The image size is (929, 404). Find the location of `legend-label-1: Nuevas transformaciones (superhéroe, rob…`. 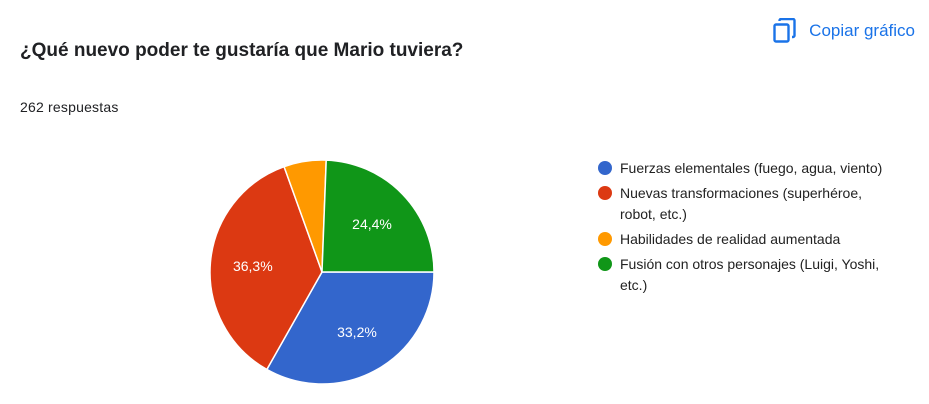

legend-label-1: Nuevas transformaciones (superhéroe, rob… is located at coordinates (741, 203).